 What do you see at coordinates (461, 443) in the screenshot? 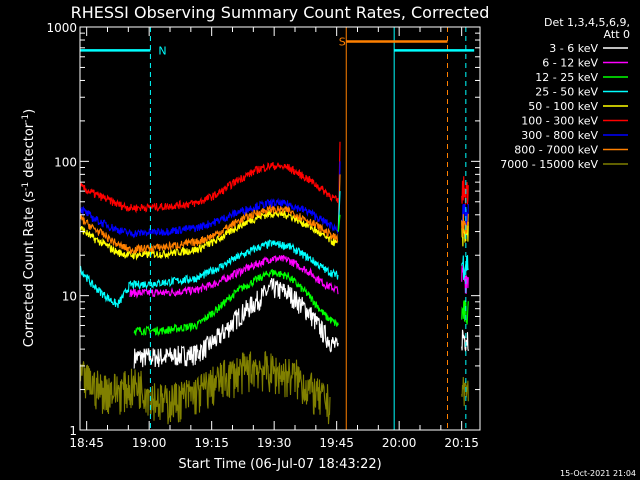
I see `x-tick-label: 20:15` at bounding box center [461, 443].